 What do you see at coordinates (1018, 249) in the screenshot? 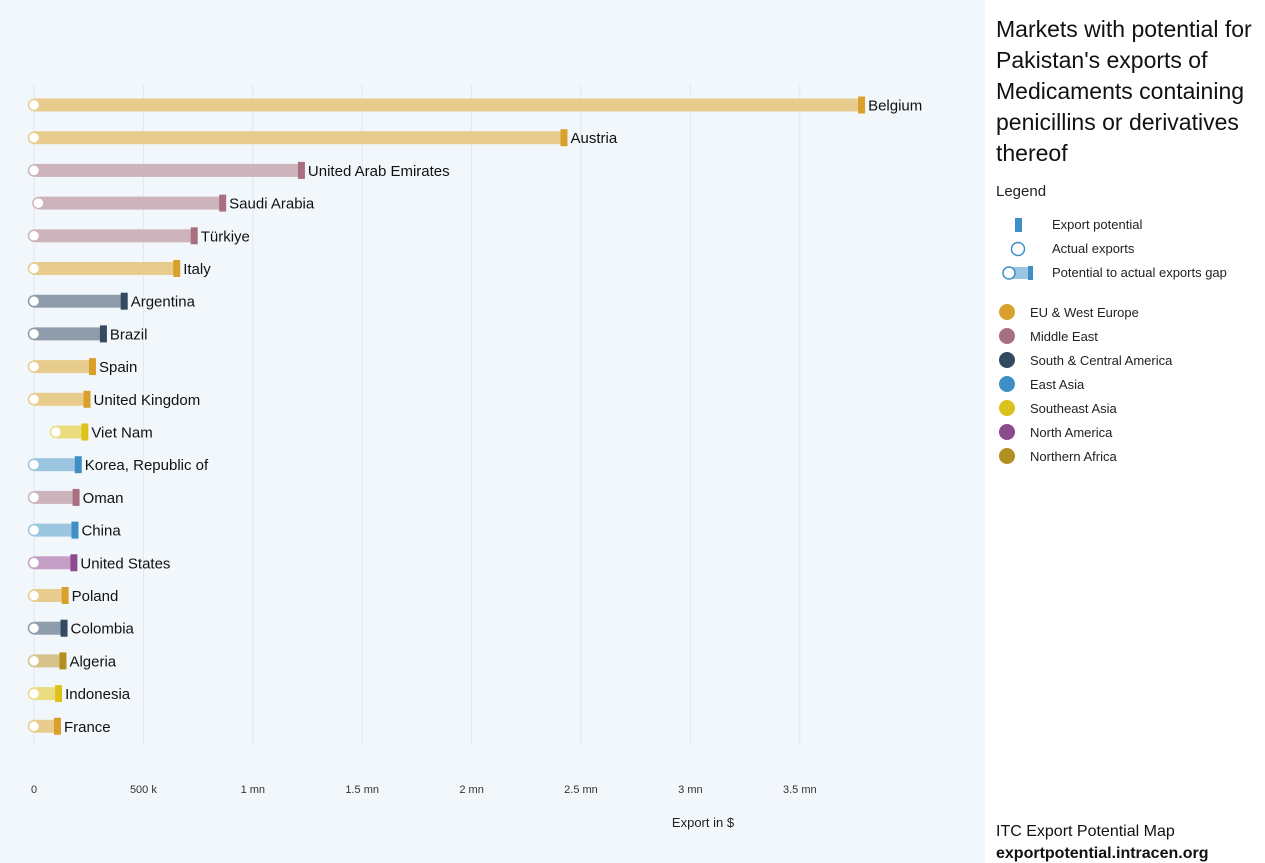
I see `actual-exports-icon` at bounding box center [1018, 249].